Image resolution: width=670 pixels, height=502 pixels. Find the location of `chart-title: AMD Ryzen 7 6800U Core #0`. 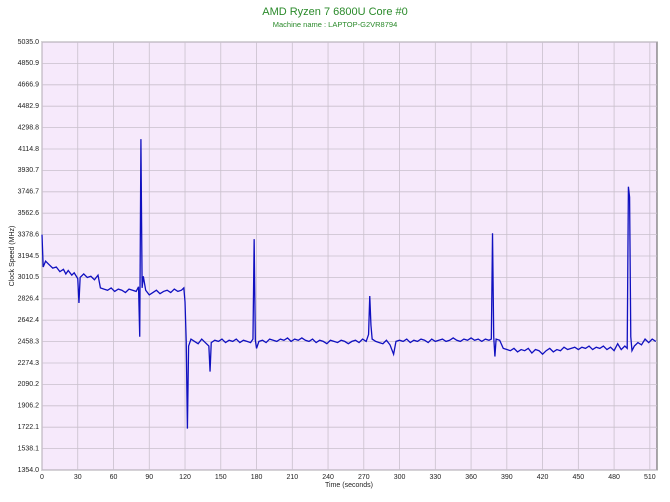

chart-title: AMD Ryzen 7 6800U Core #0 is located at coordinates (335, 12).